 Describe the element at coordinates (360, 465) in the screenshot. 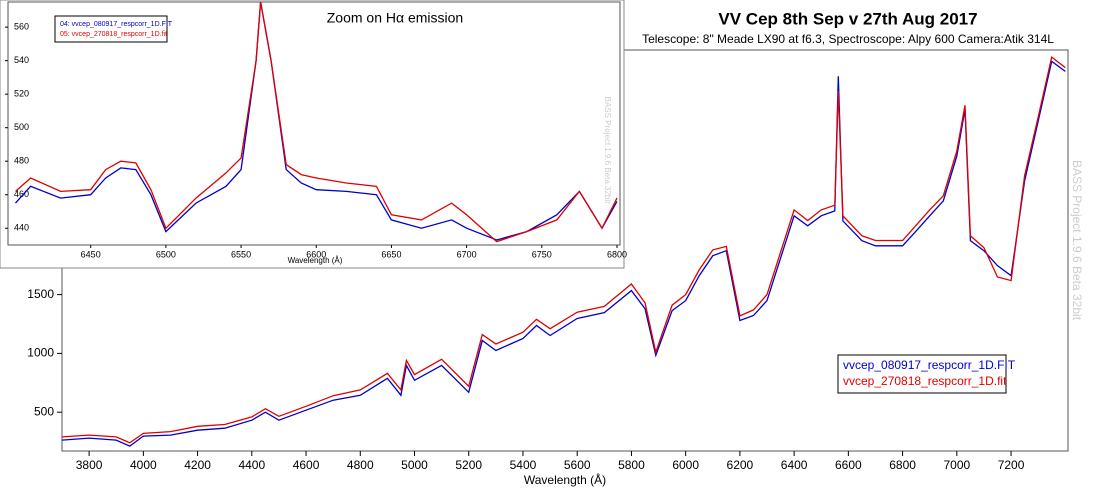

I see `x-tick-label: 4800` at that location.